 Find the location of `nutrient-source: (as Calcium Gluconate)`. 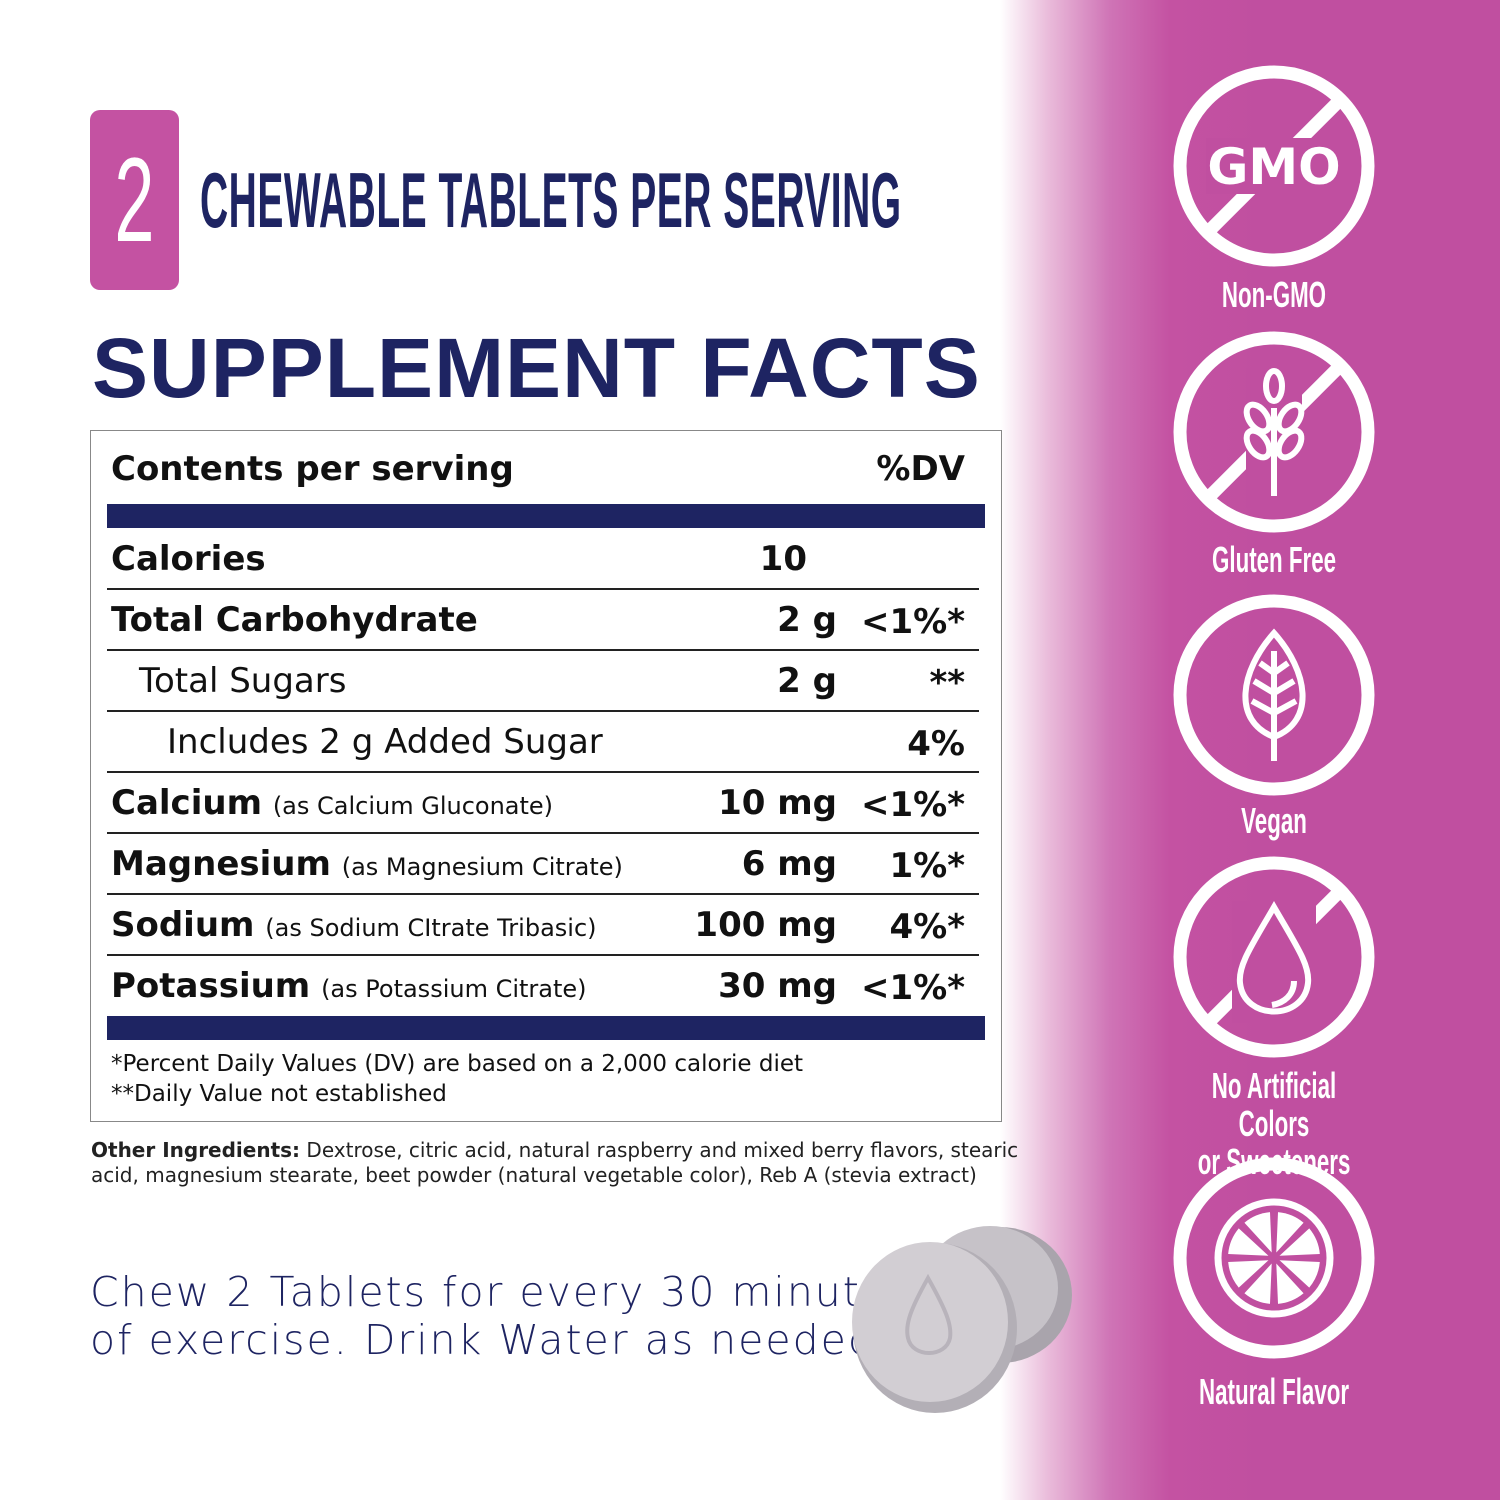

nutrient-source: (as Calcium Gluconate) is located at coordinates (413, 806).